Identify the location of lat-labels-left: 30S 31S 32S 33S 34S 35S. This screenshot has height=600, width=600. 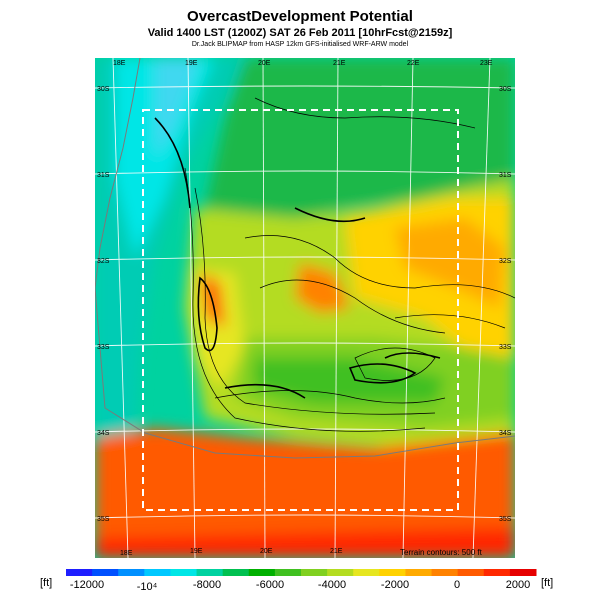
(103, 304).